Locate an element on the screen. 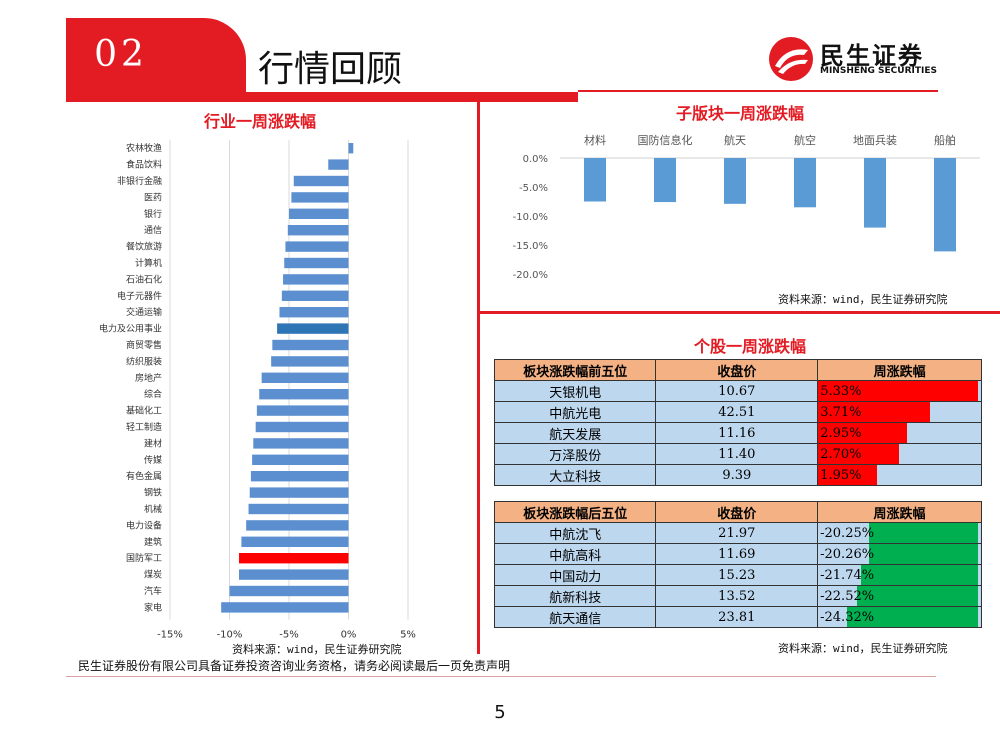  page-number: 5 is located at coordinates (500, 712).